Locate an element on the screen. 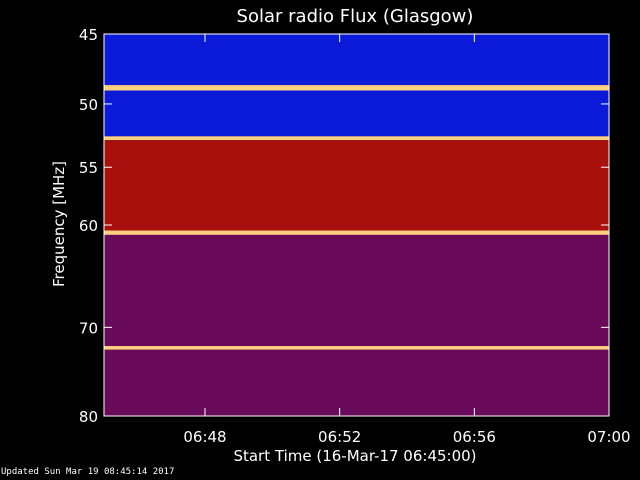 This screenshot has height=480, width=640. band-high is located at coordinates (356, 185).